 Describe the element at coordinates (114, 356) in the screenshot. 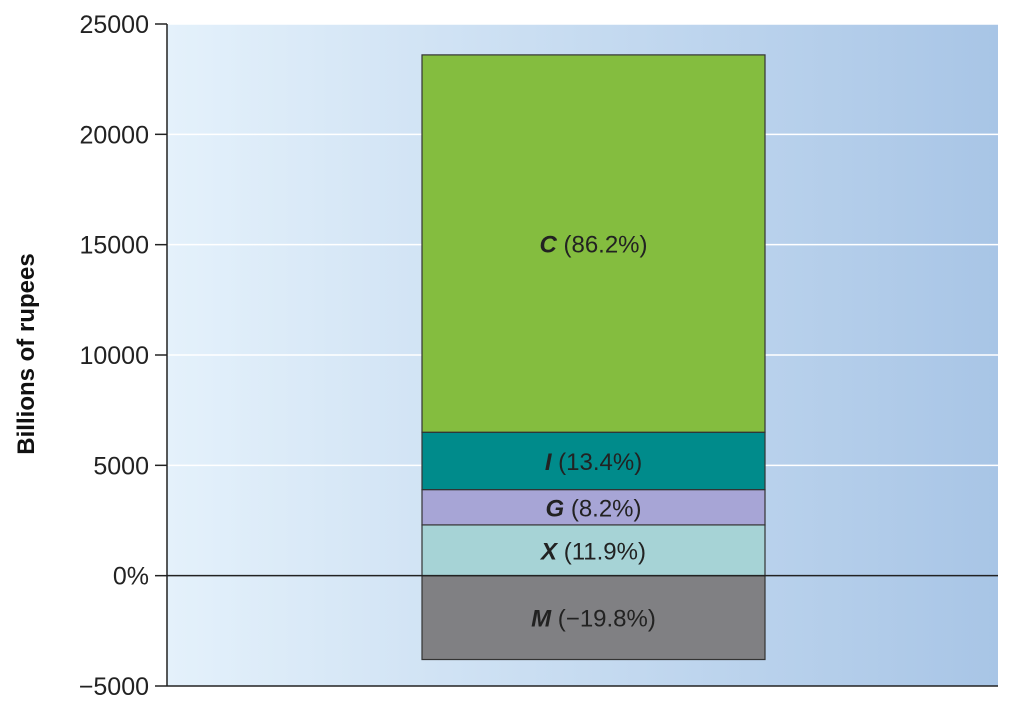

I see `y-tick-label: 10000` at that location.